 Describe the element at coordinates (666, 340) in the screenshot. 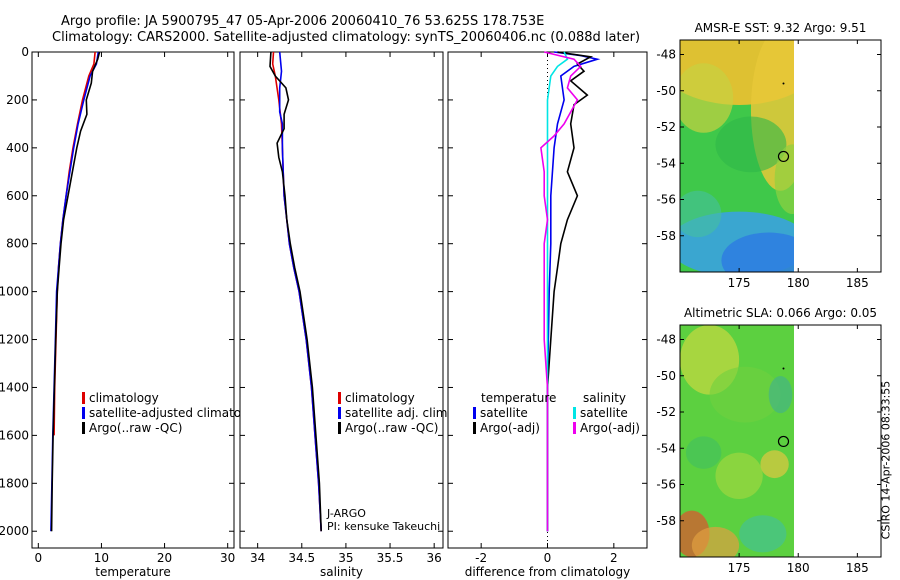

I see `sla_map-y-tick-label: -48` at that location.